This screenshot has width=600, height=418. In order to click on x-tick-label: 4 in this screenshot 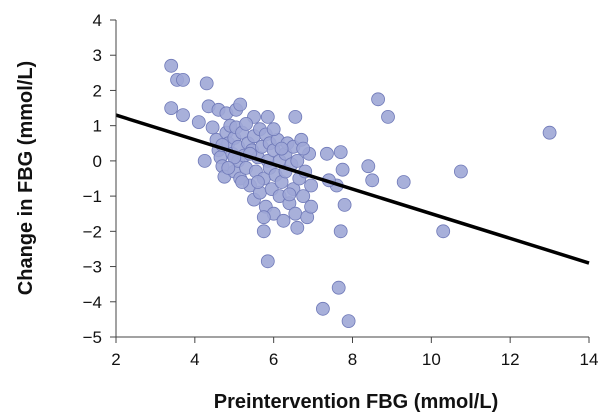, I will do `click(194, 359)`.